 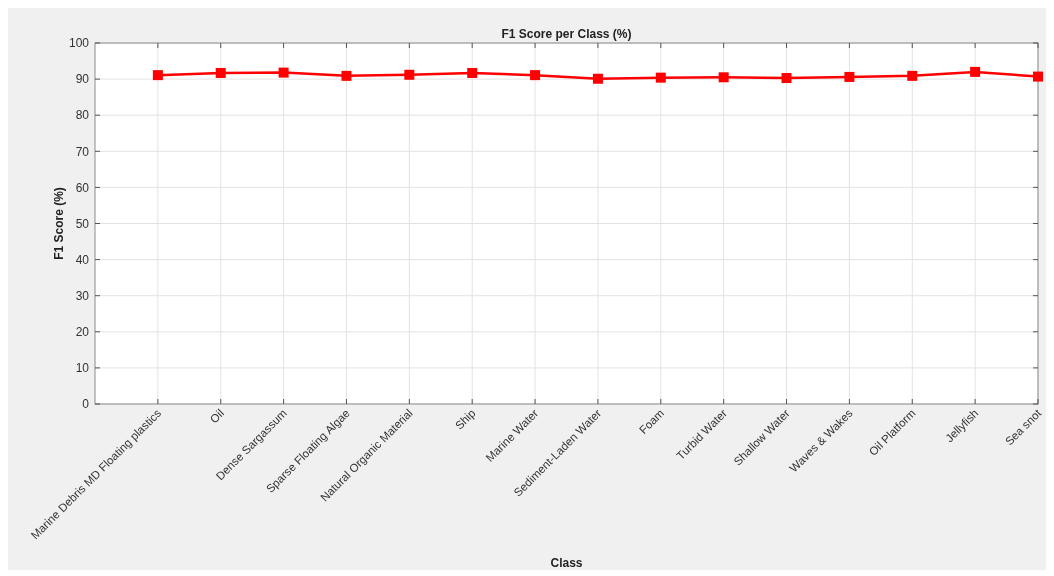 What do you see at coordinates (82, 187) in the screenshot?
I see `y-tick-label: 60` at bounding box center [82, 187].